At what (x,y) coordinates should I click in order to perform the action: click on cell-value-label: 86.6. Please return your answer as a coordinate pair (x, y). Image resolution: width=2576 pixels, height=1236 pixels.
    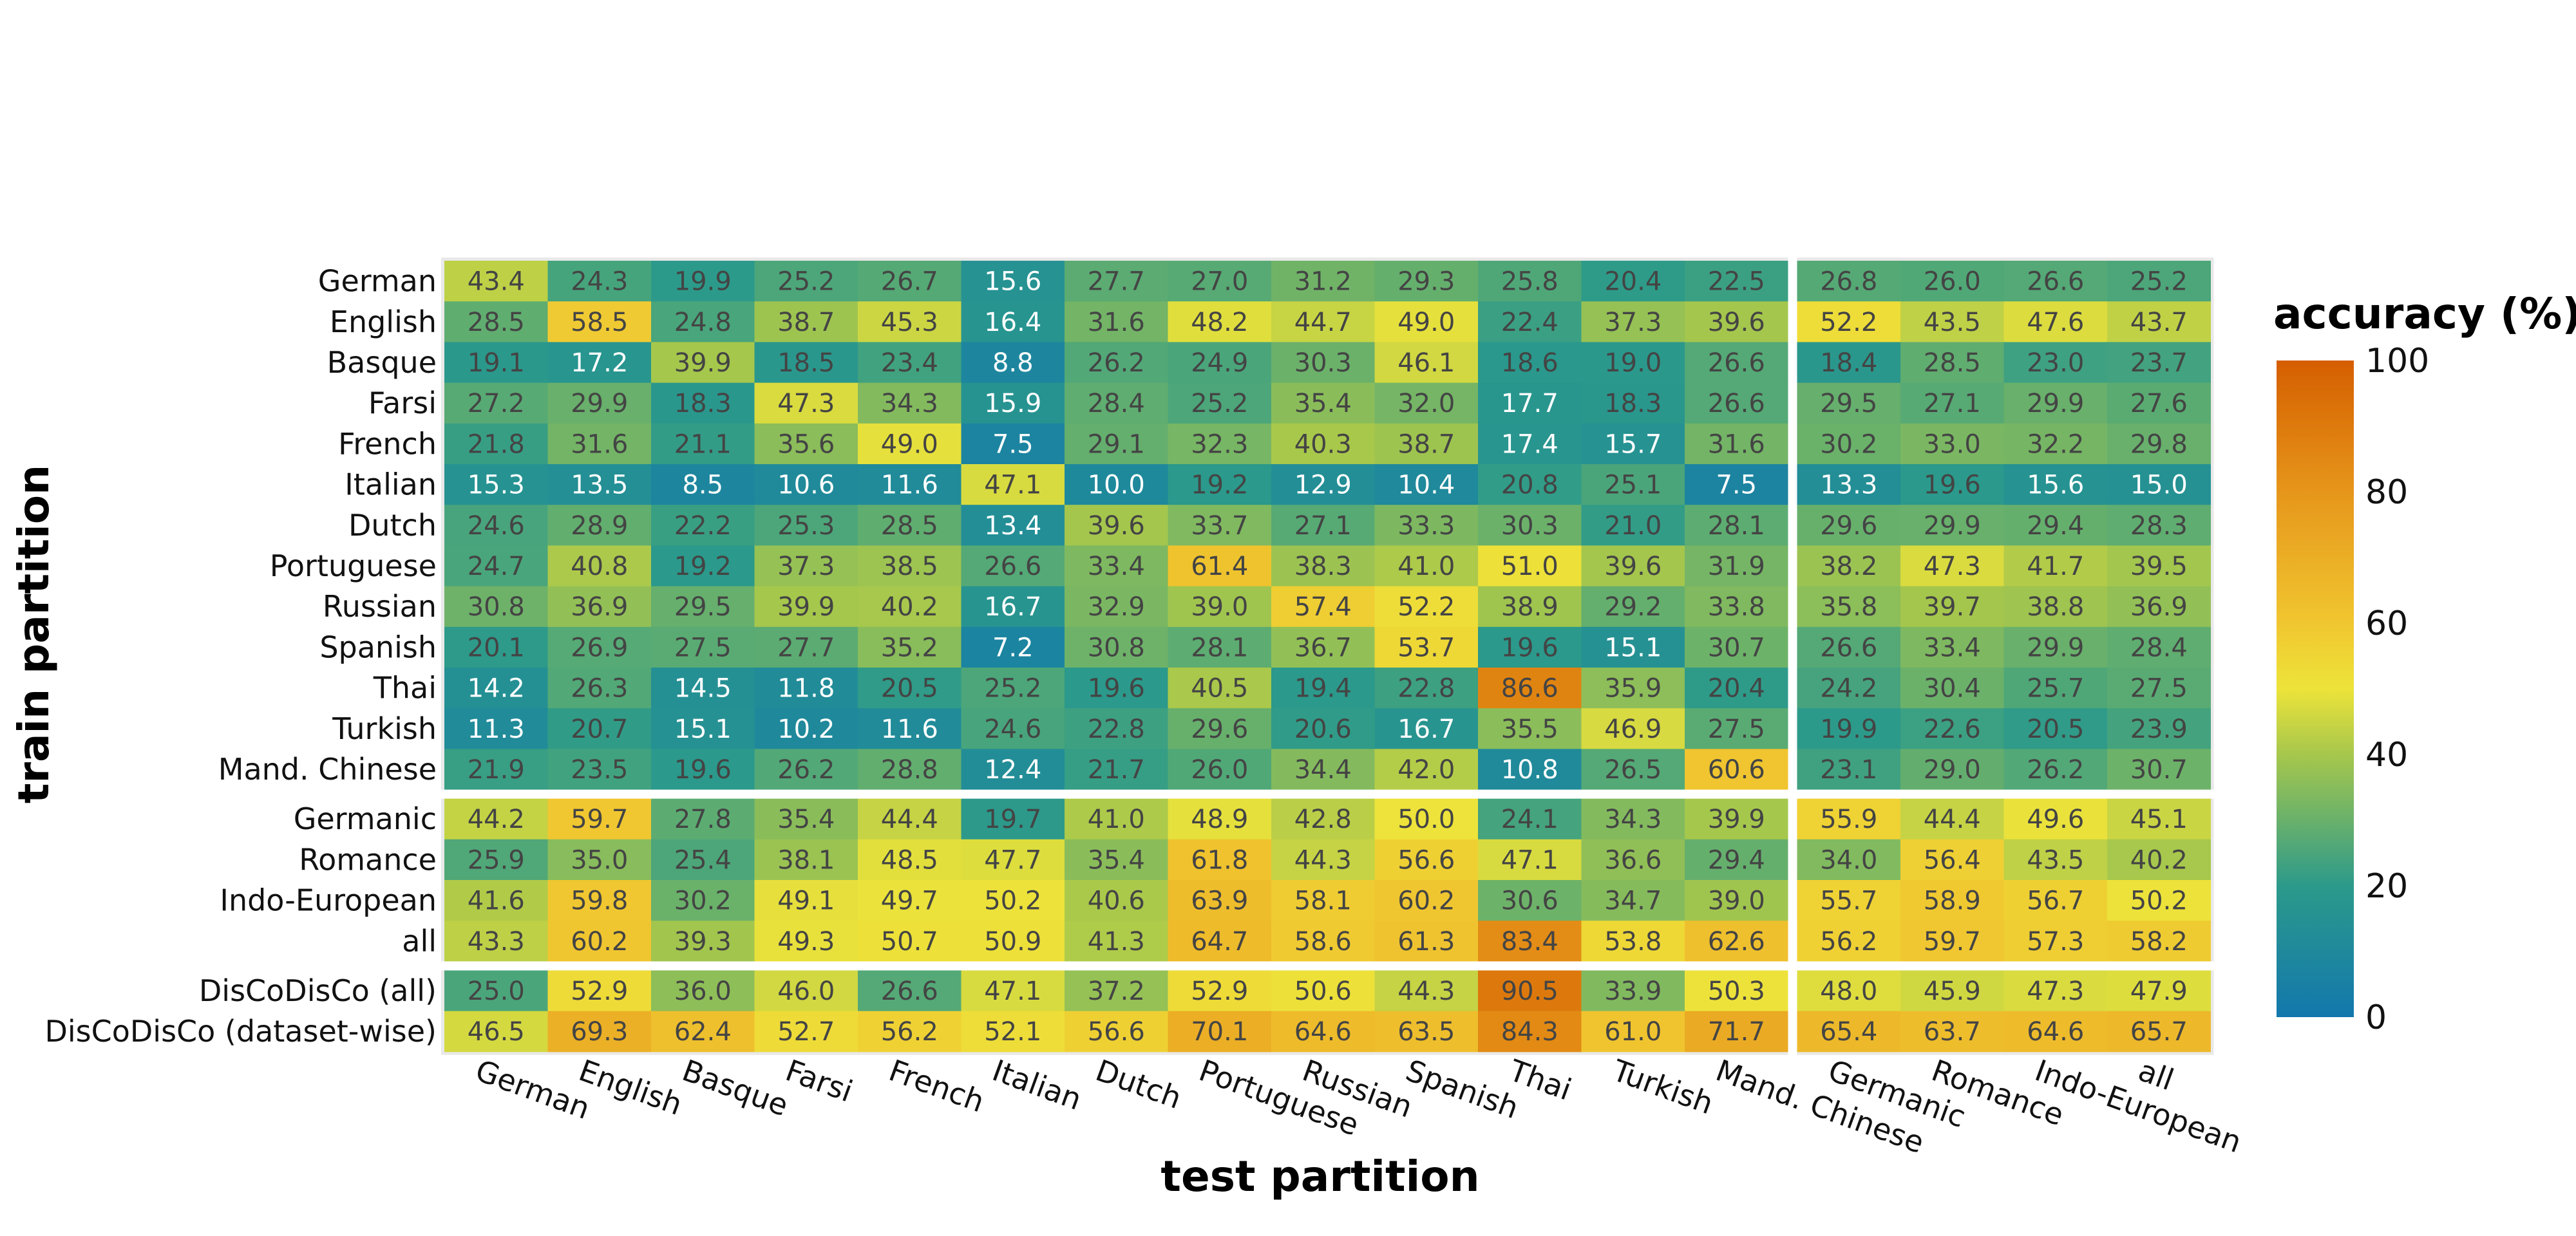
    Looking at the image, I should click on (1529, 689).